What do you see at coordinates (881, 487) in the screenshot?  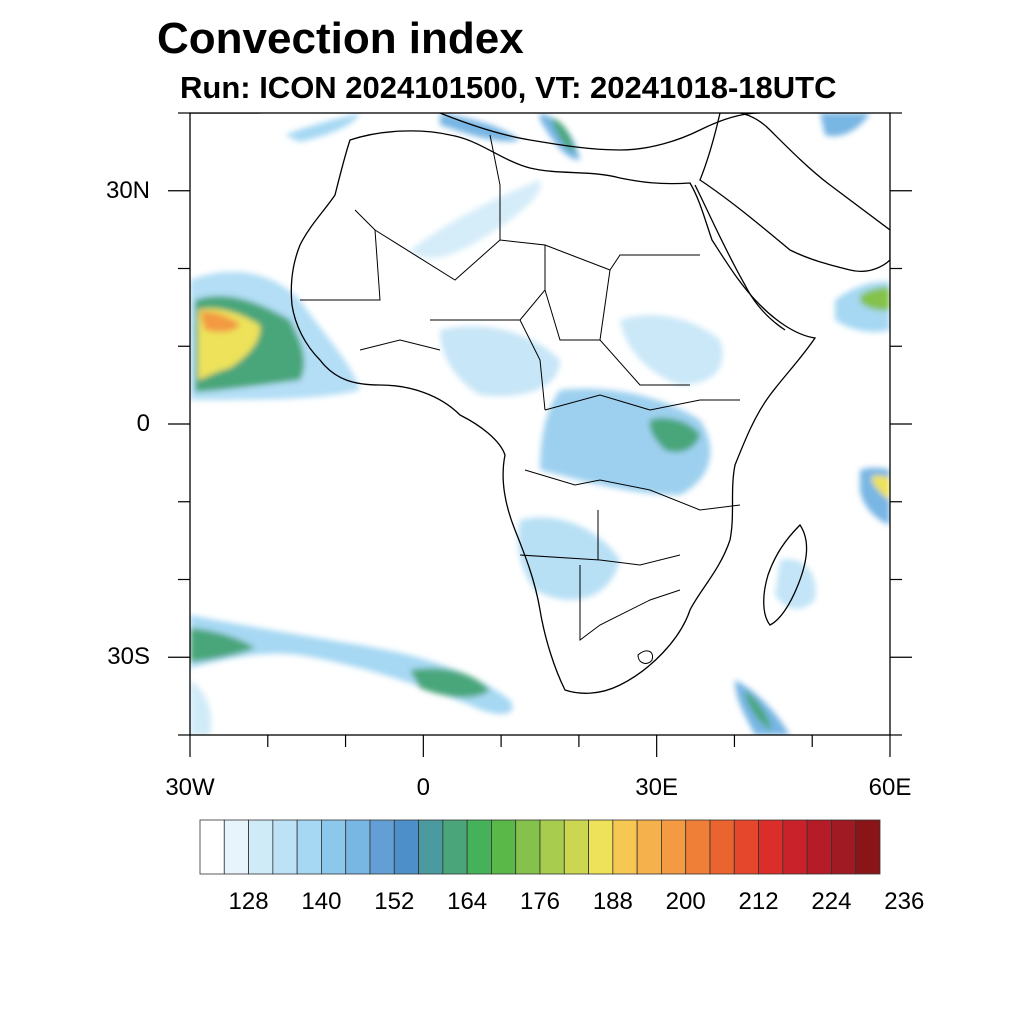 I see `field-indian-core` at bounding box center [881, 487].